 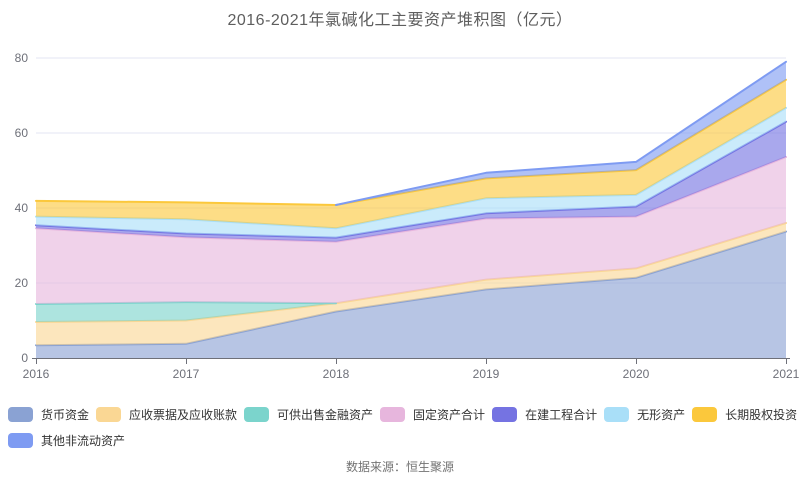 I want to click on legend-label: 固定资产合计, so click(x=449, y=415).